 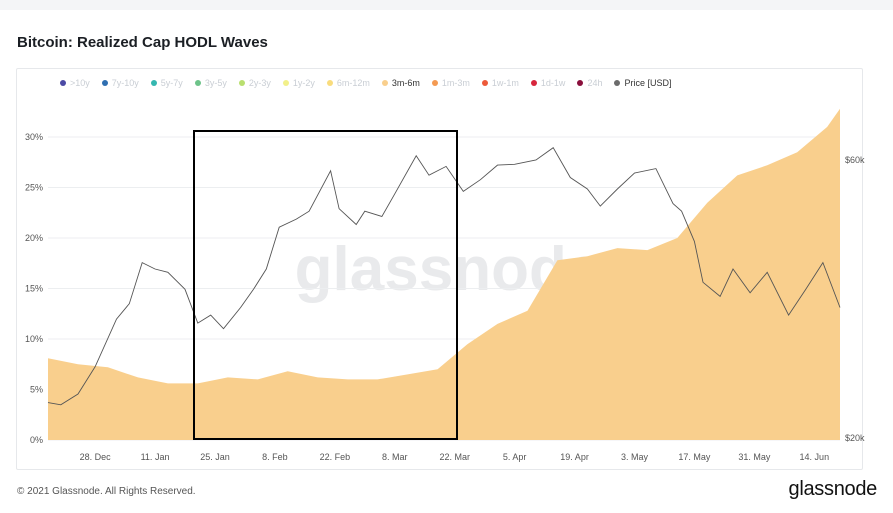 I want to click on legend-item: 3y-5y, so click(x=210, y=83).